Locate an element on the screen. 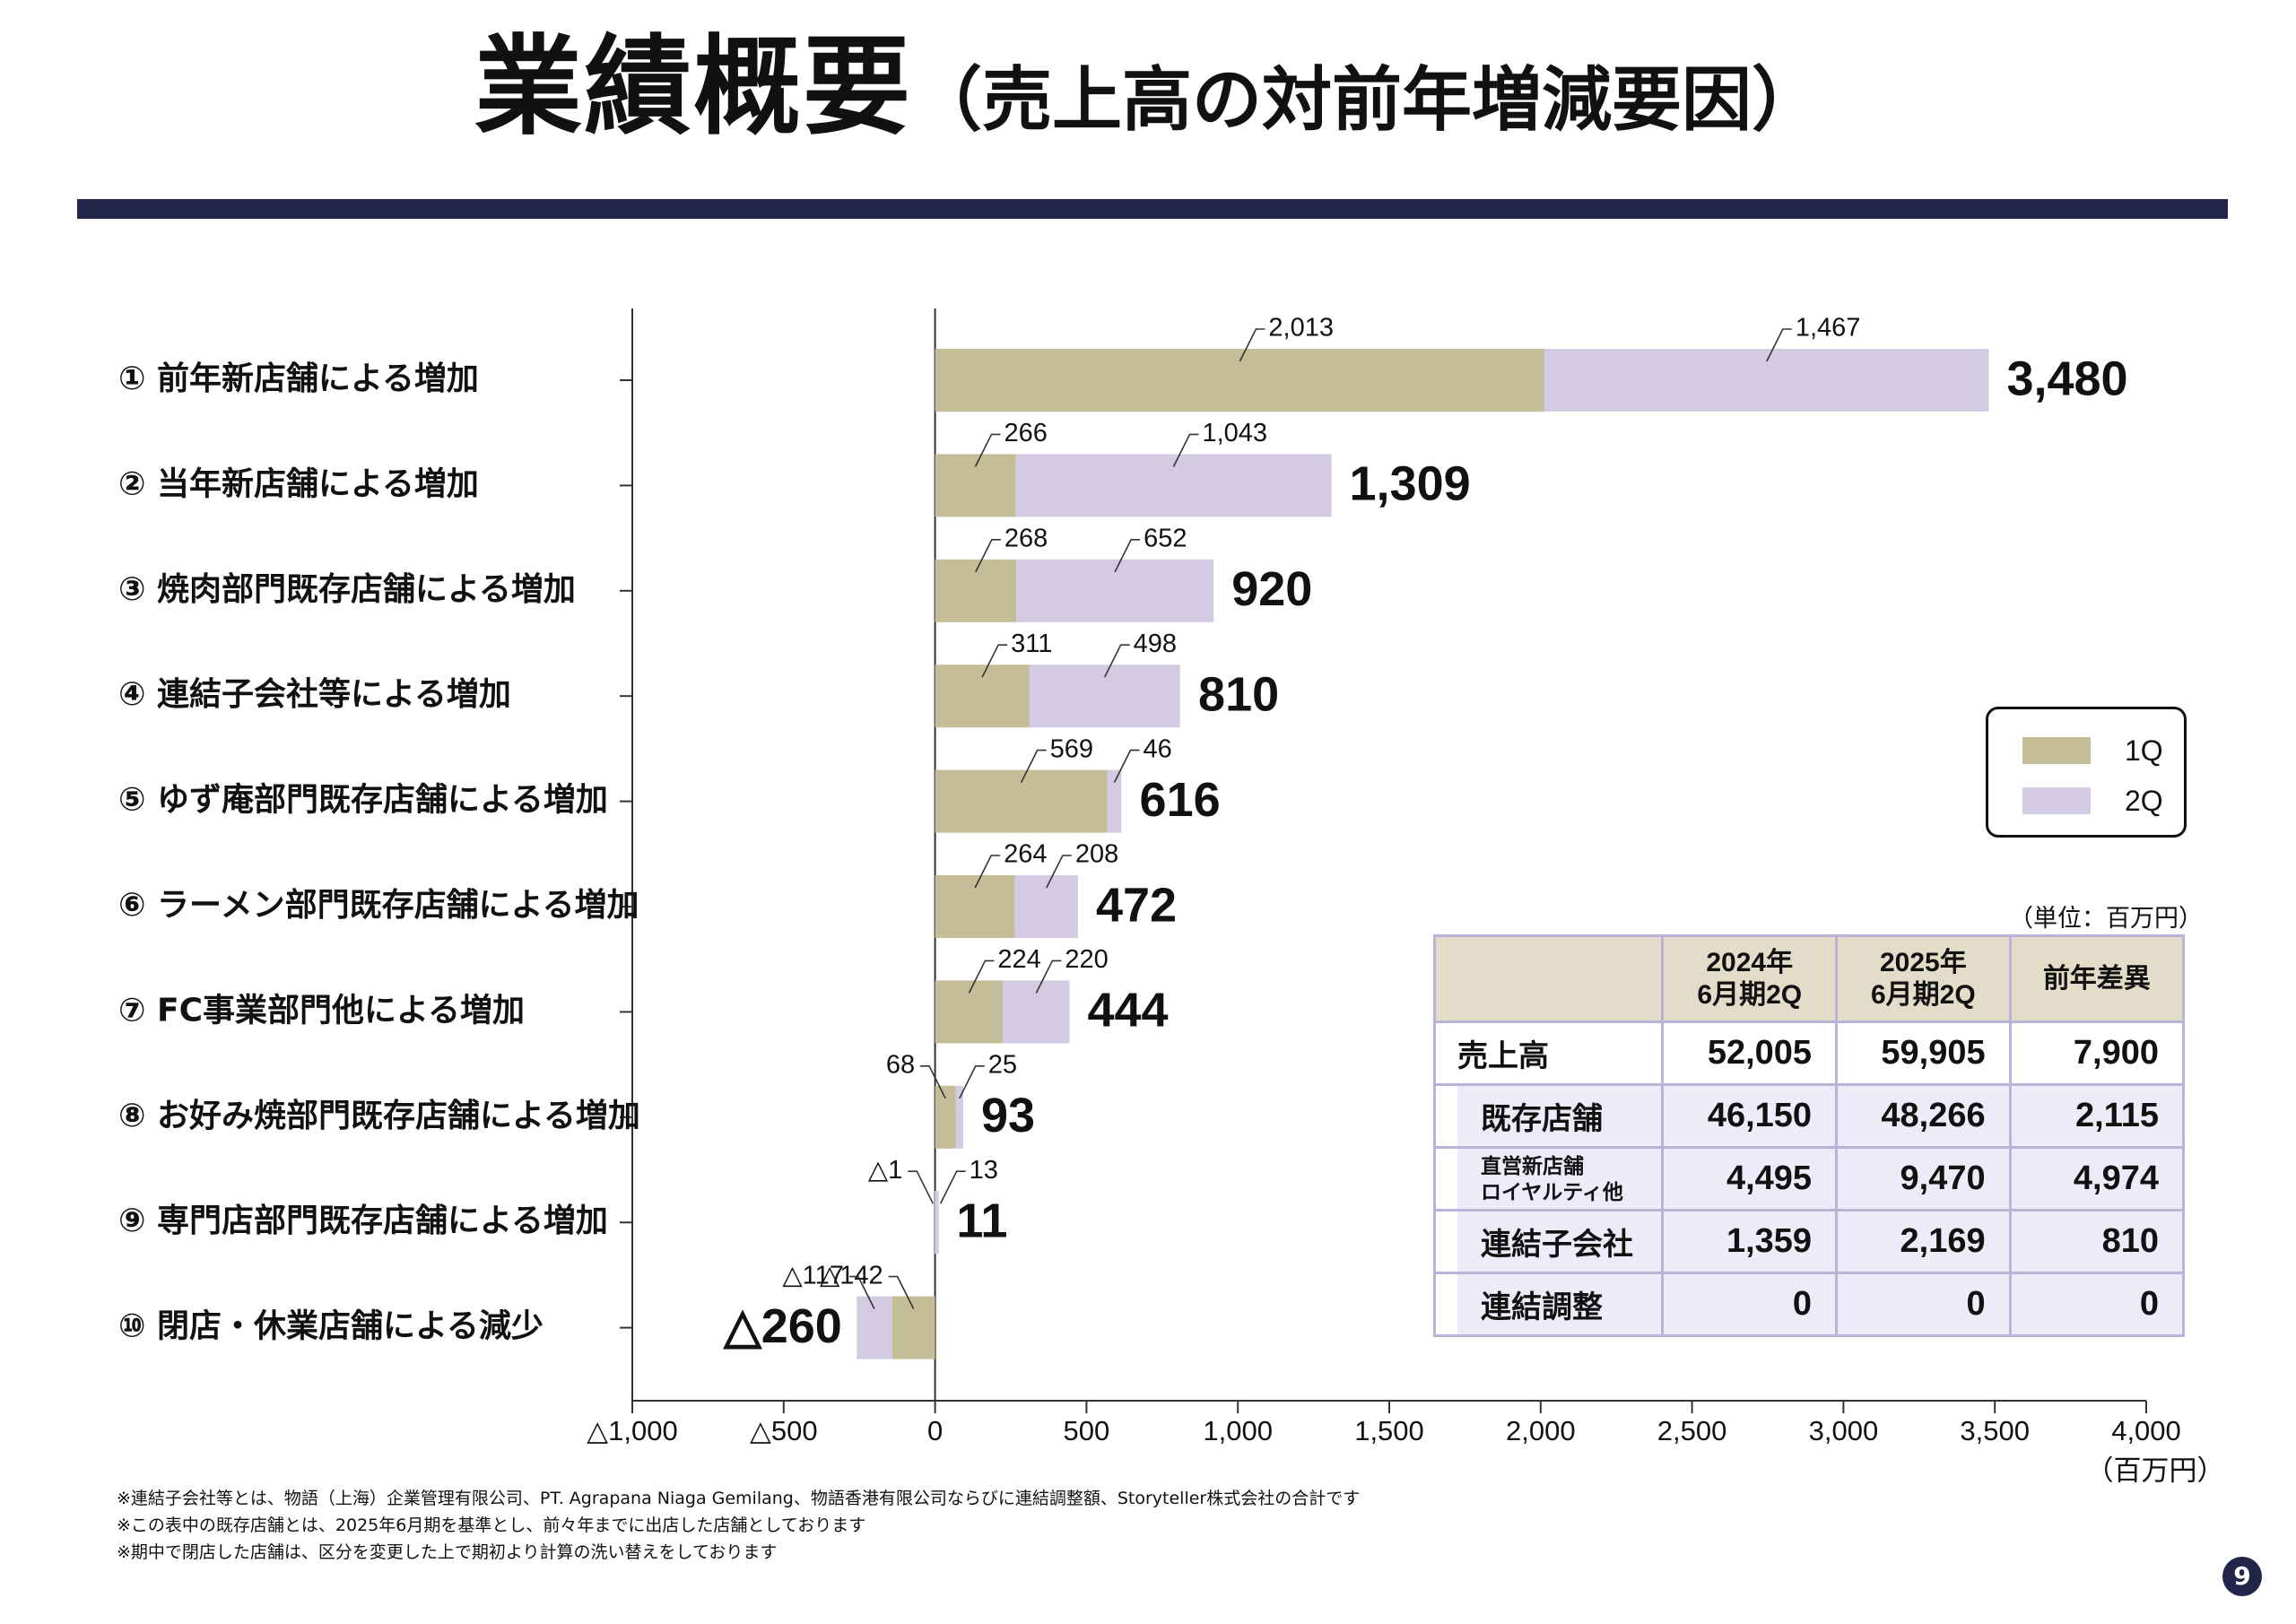  table-cell: 4,974 is located at coordinates (2097, 1178).